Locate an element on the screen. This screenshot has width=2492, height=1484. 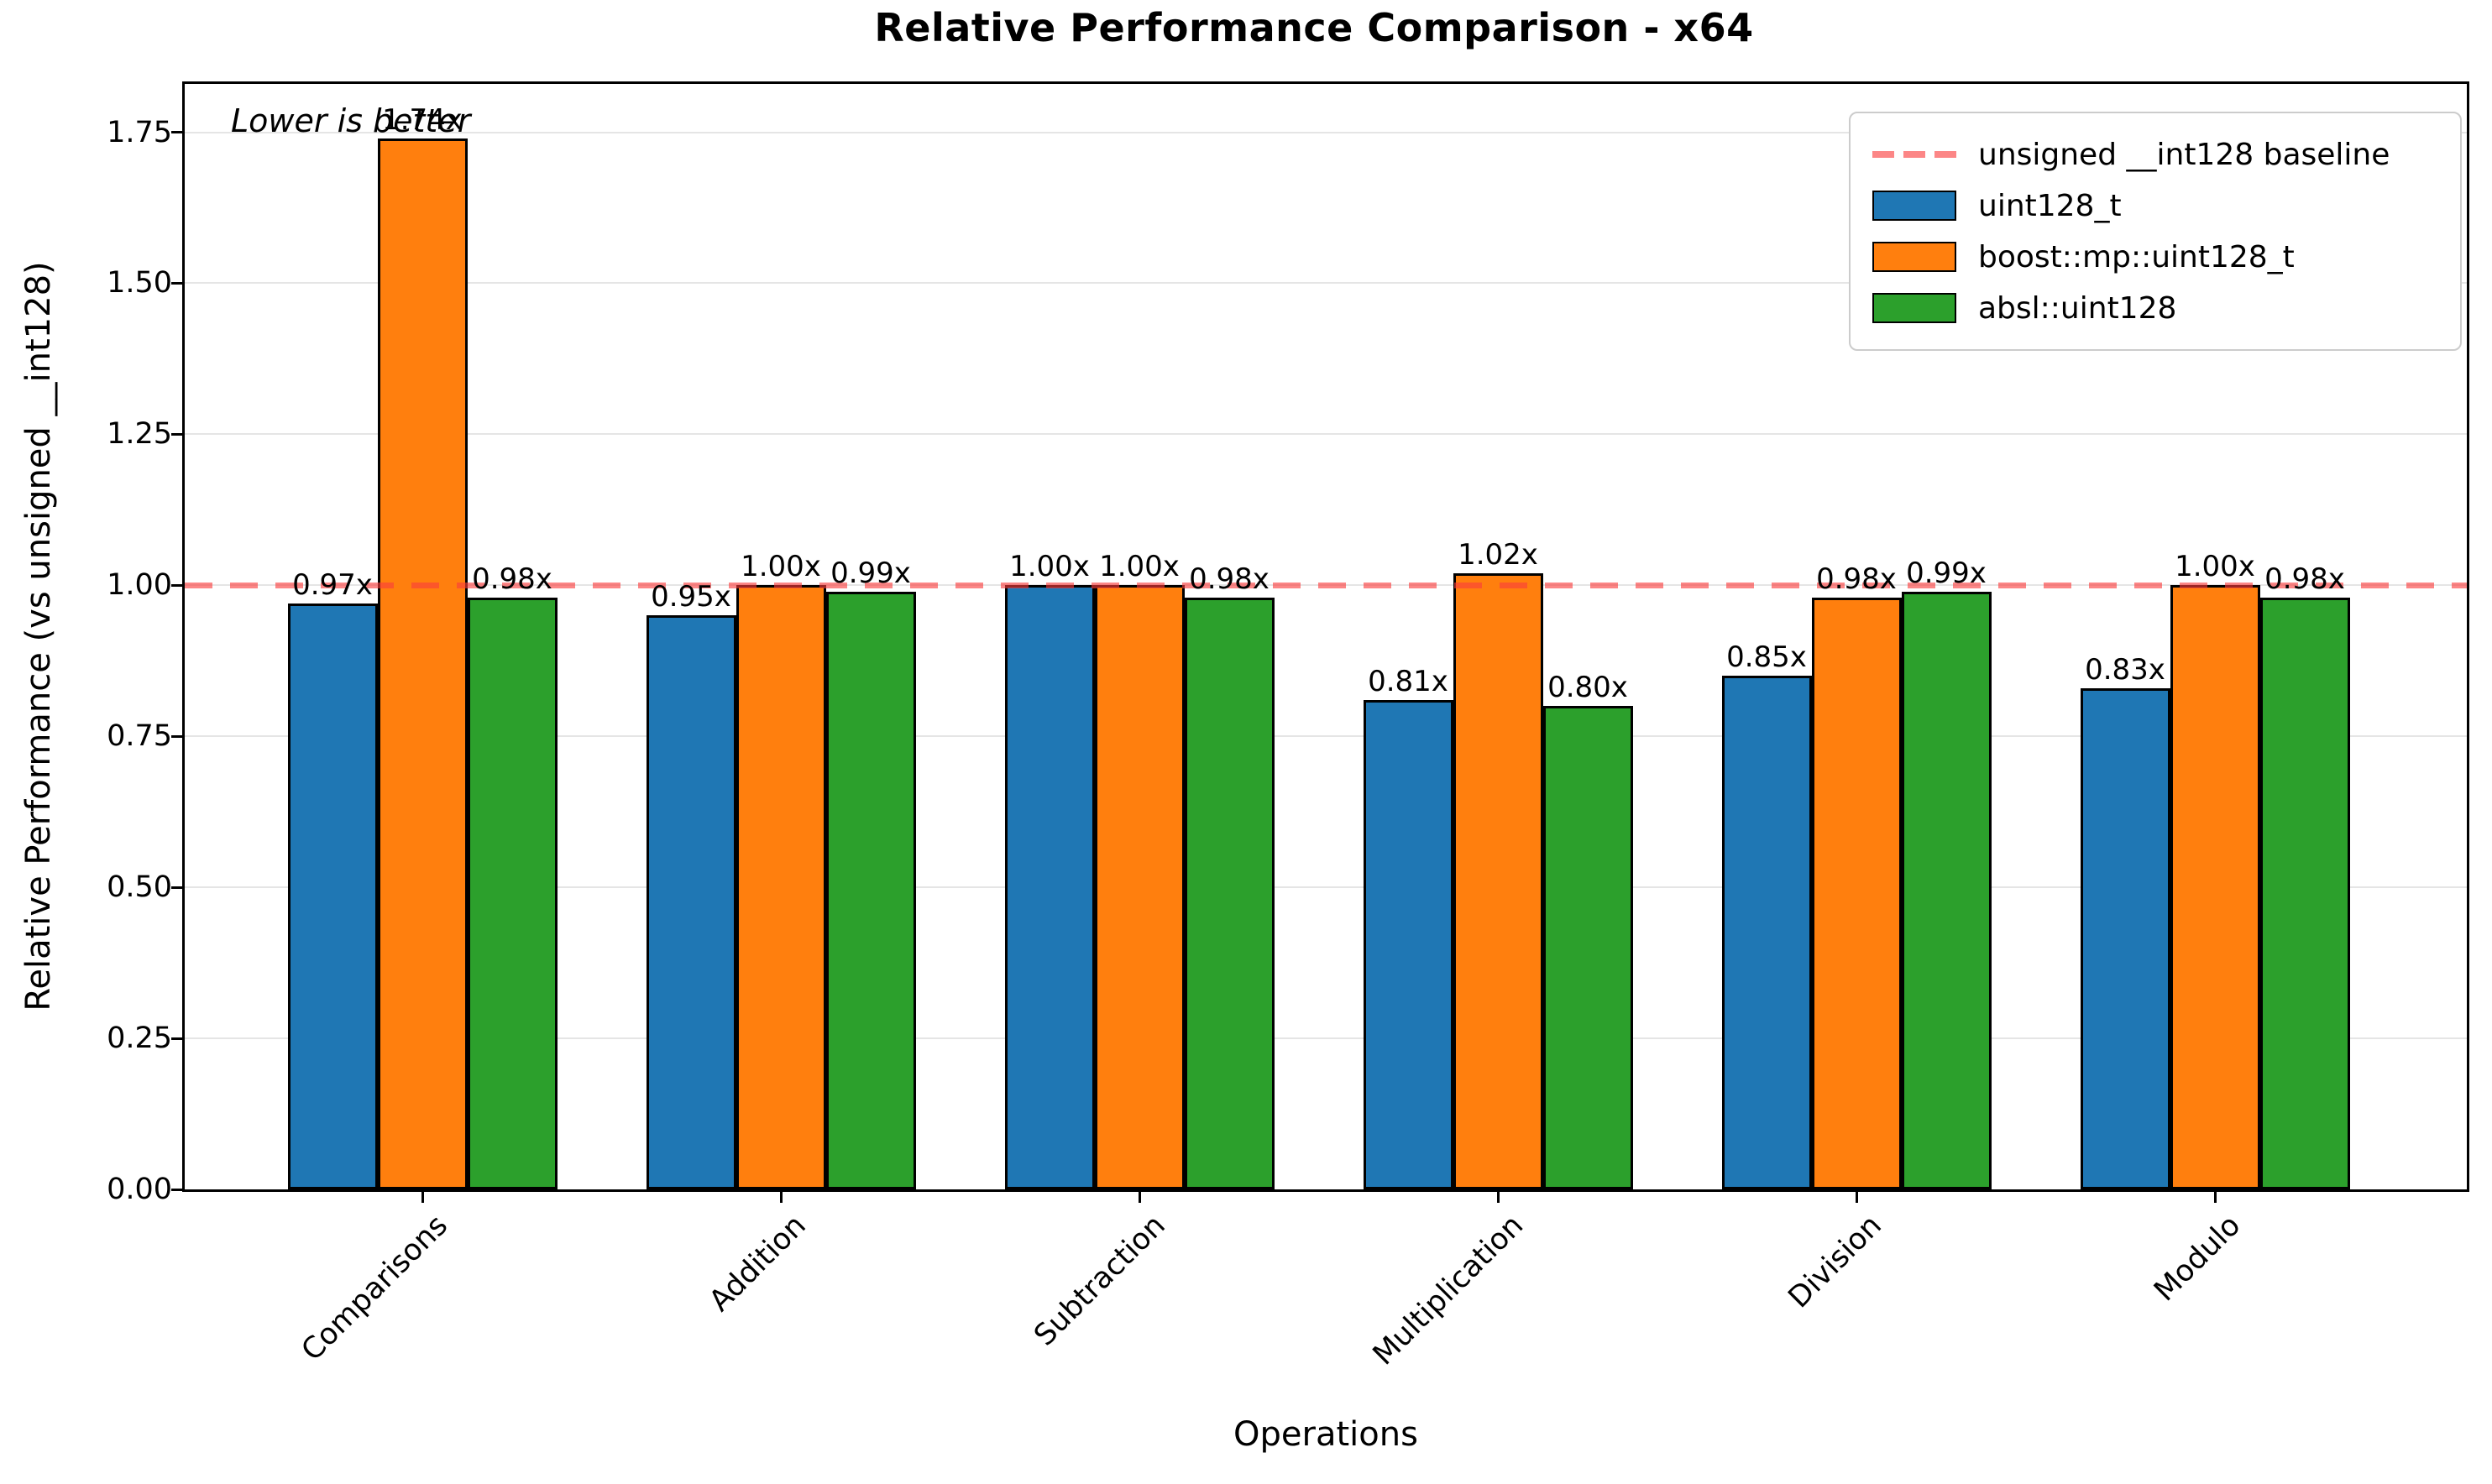
legend-item-baseline: unsigned __int128 baseline is located at coordinates (2155, 154).